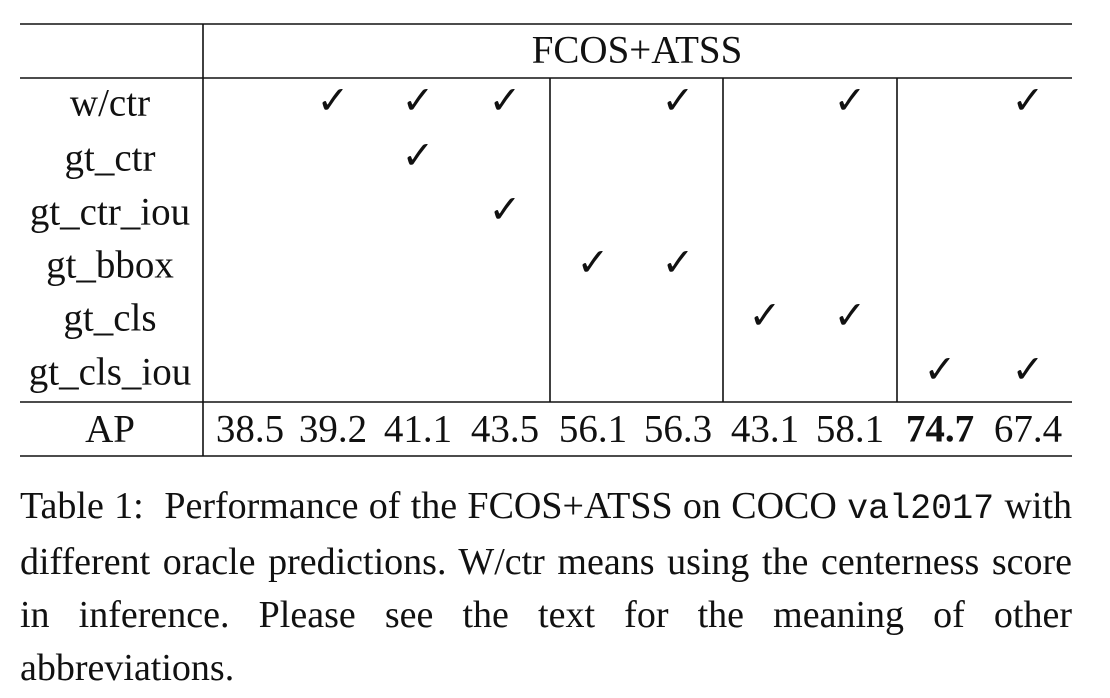  I want to click on row-label: gt_bbox, so click(110, 265).